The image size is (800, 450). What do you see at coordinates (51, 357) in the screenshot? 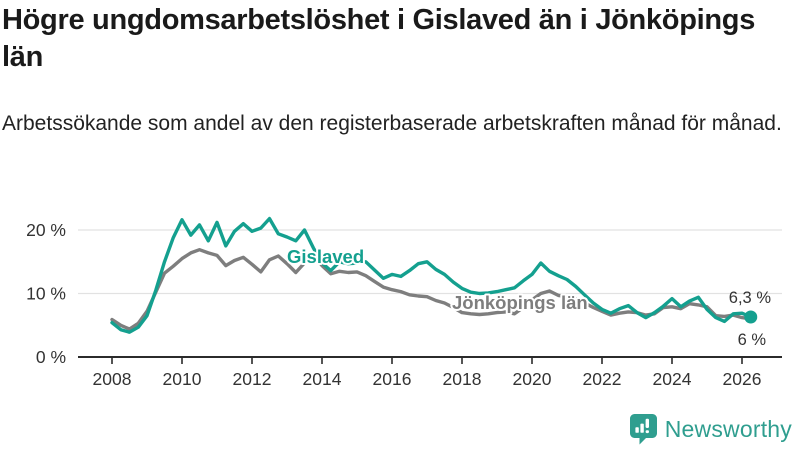
I see `y-axis-tick-label: 0 %` at bounding box center [51, 357].